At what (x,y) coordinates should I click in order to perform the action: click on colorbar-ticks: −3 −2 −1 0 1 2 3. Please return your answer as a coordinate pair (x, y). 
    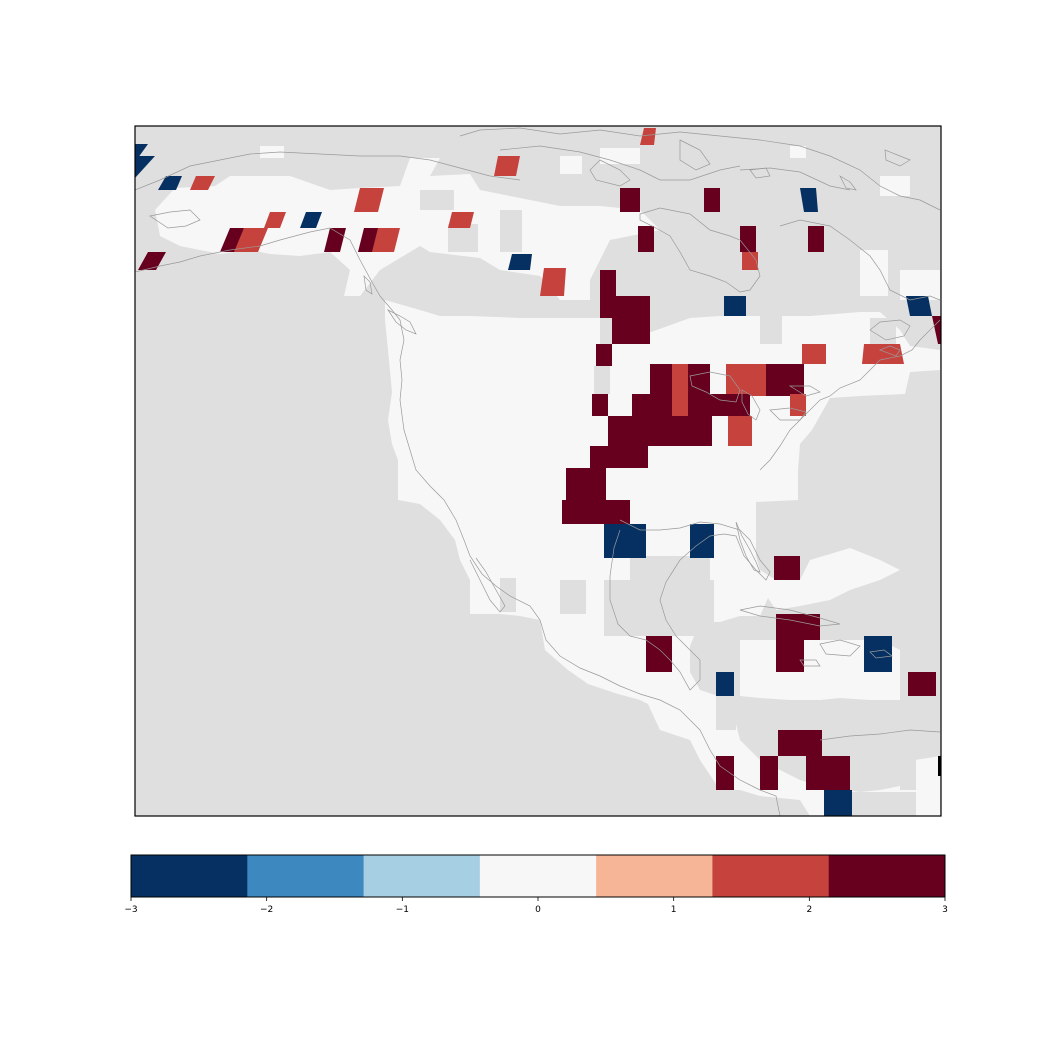
    Looking at the image, I should click on (536, 906).